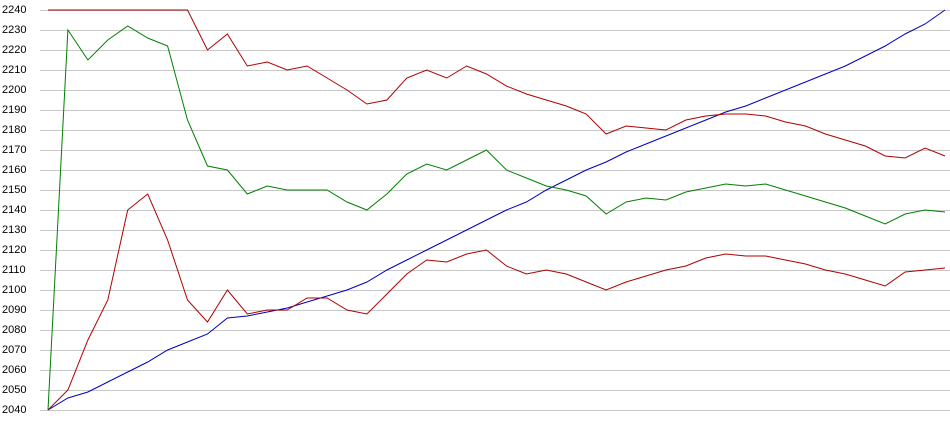 This screenshot has height=435, width=950. Describe the element at coordinates (14, 50) in the screenshot. I see `y-tick-label: 2220` at that location.